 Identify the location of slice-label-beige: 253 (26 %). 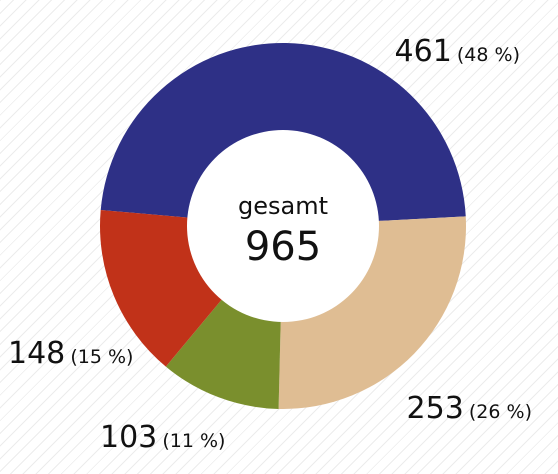
(469, 409).